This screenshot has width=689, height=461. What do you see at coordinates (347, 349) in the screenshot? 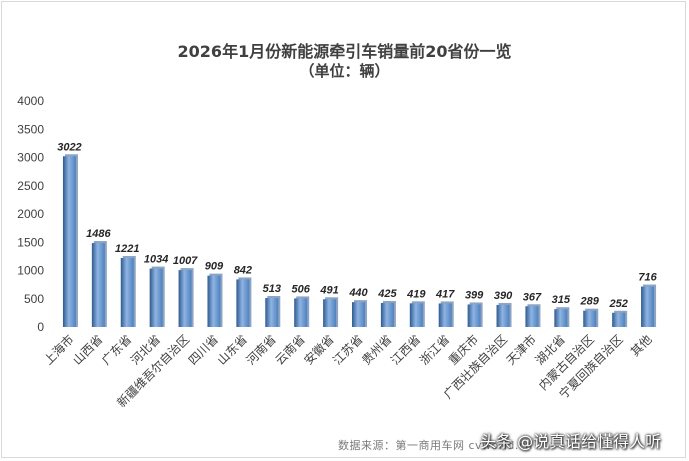
I see `x-tick-label: 江苏省` at bounding box center [347, 349].